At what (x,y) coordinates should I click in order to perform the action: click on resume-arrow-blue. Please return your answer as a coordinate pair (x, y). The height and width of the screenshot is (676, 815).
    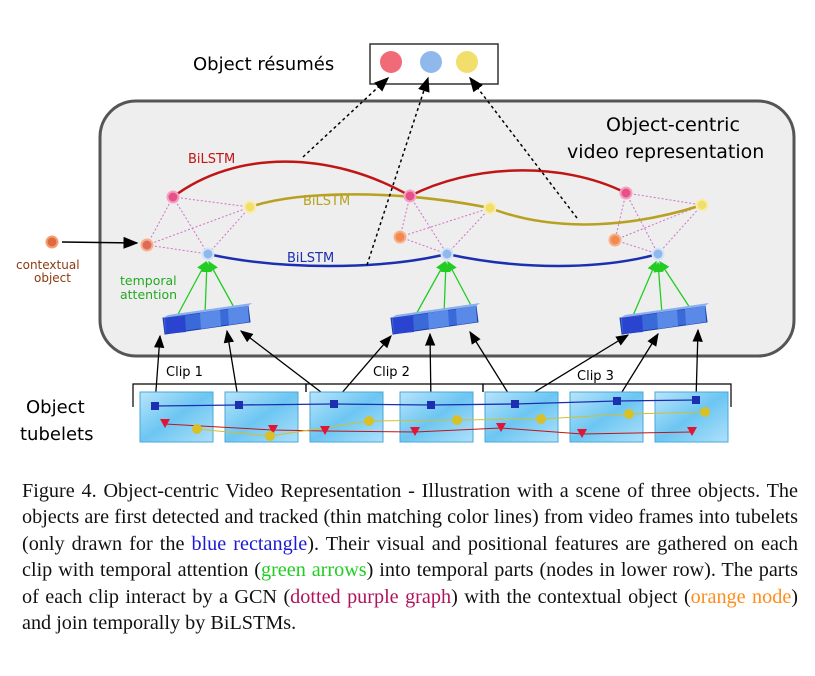
    Looking at the image, I should click on (398, 171).